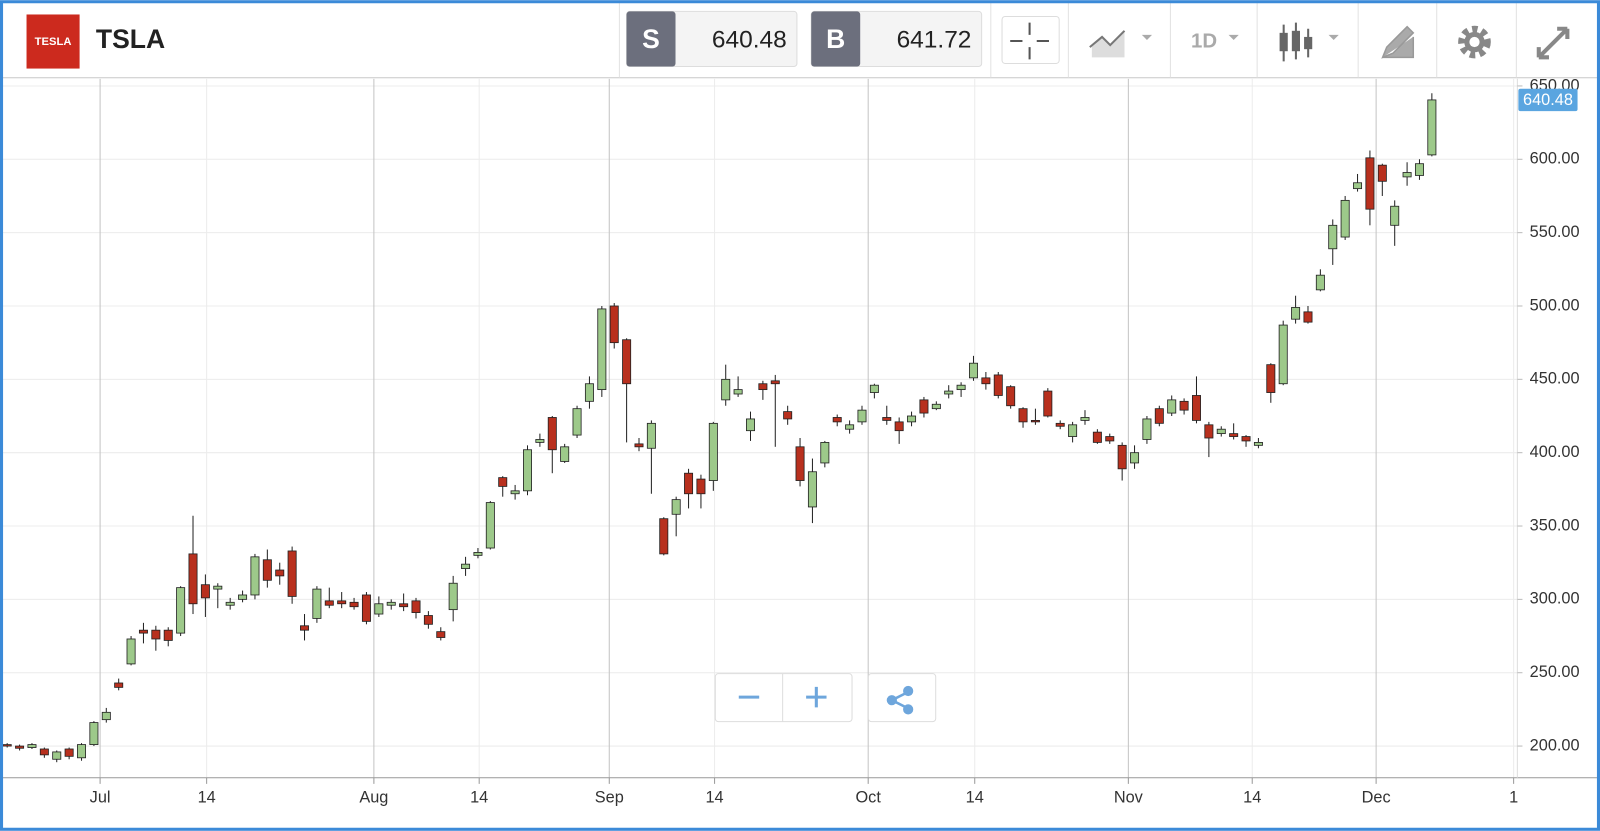 This screenshot has height=831, width=1600. I want to click on settings-button, so click(1474, 42).